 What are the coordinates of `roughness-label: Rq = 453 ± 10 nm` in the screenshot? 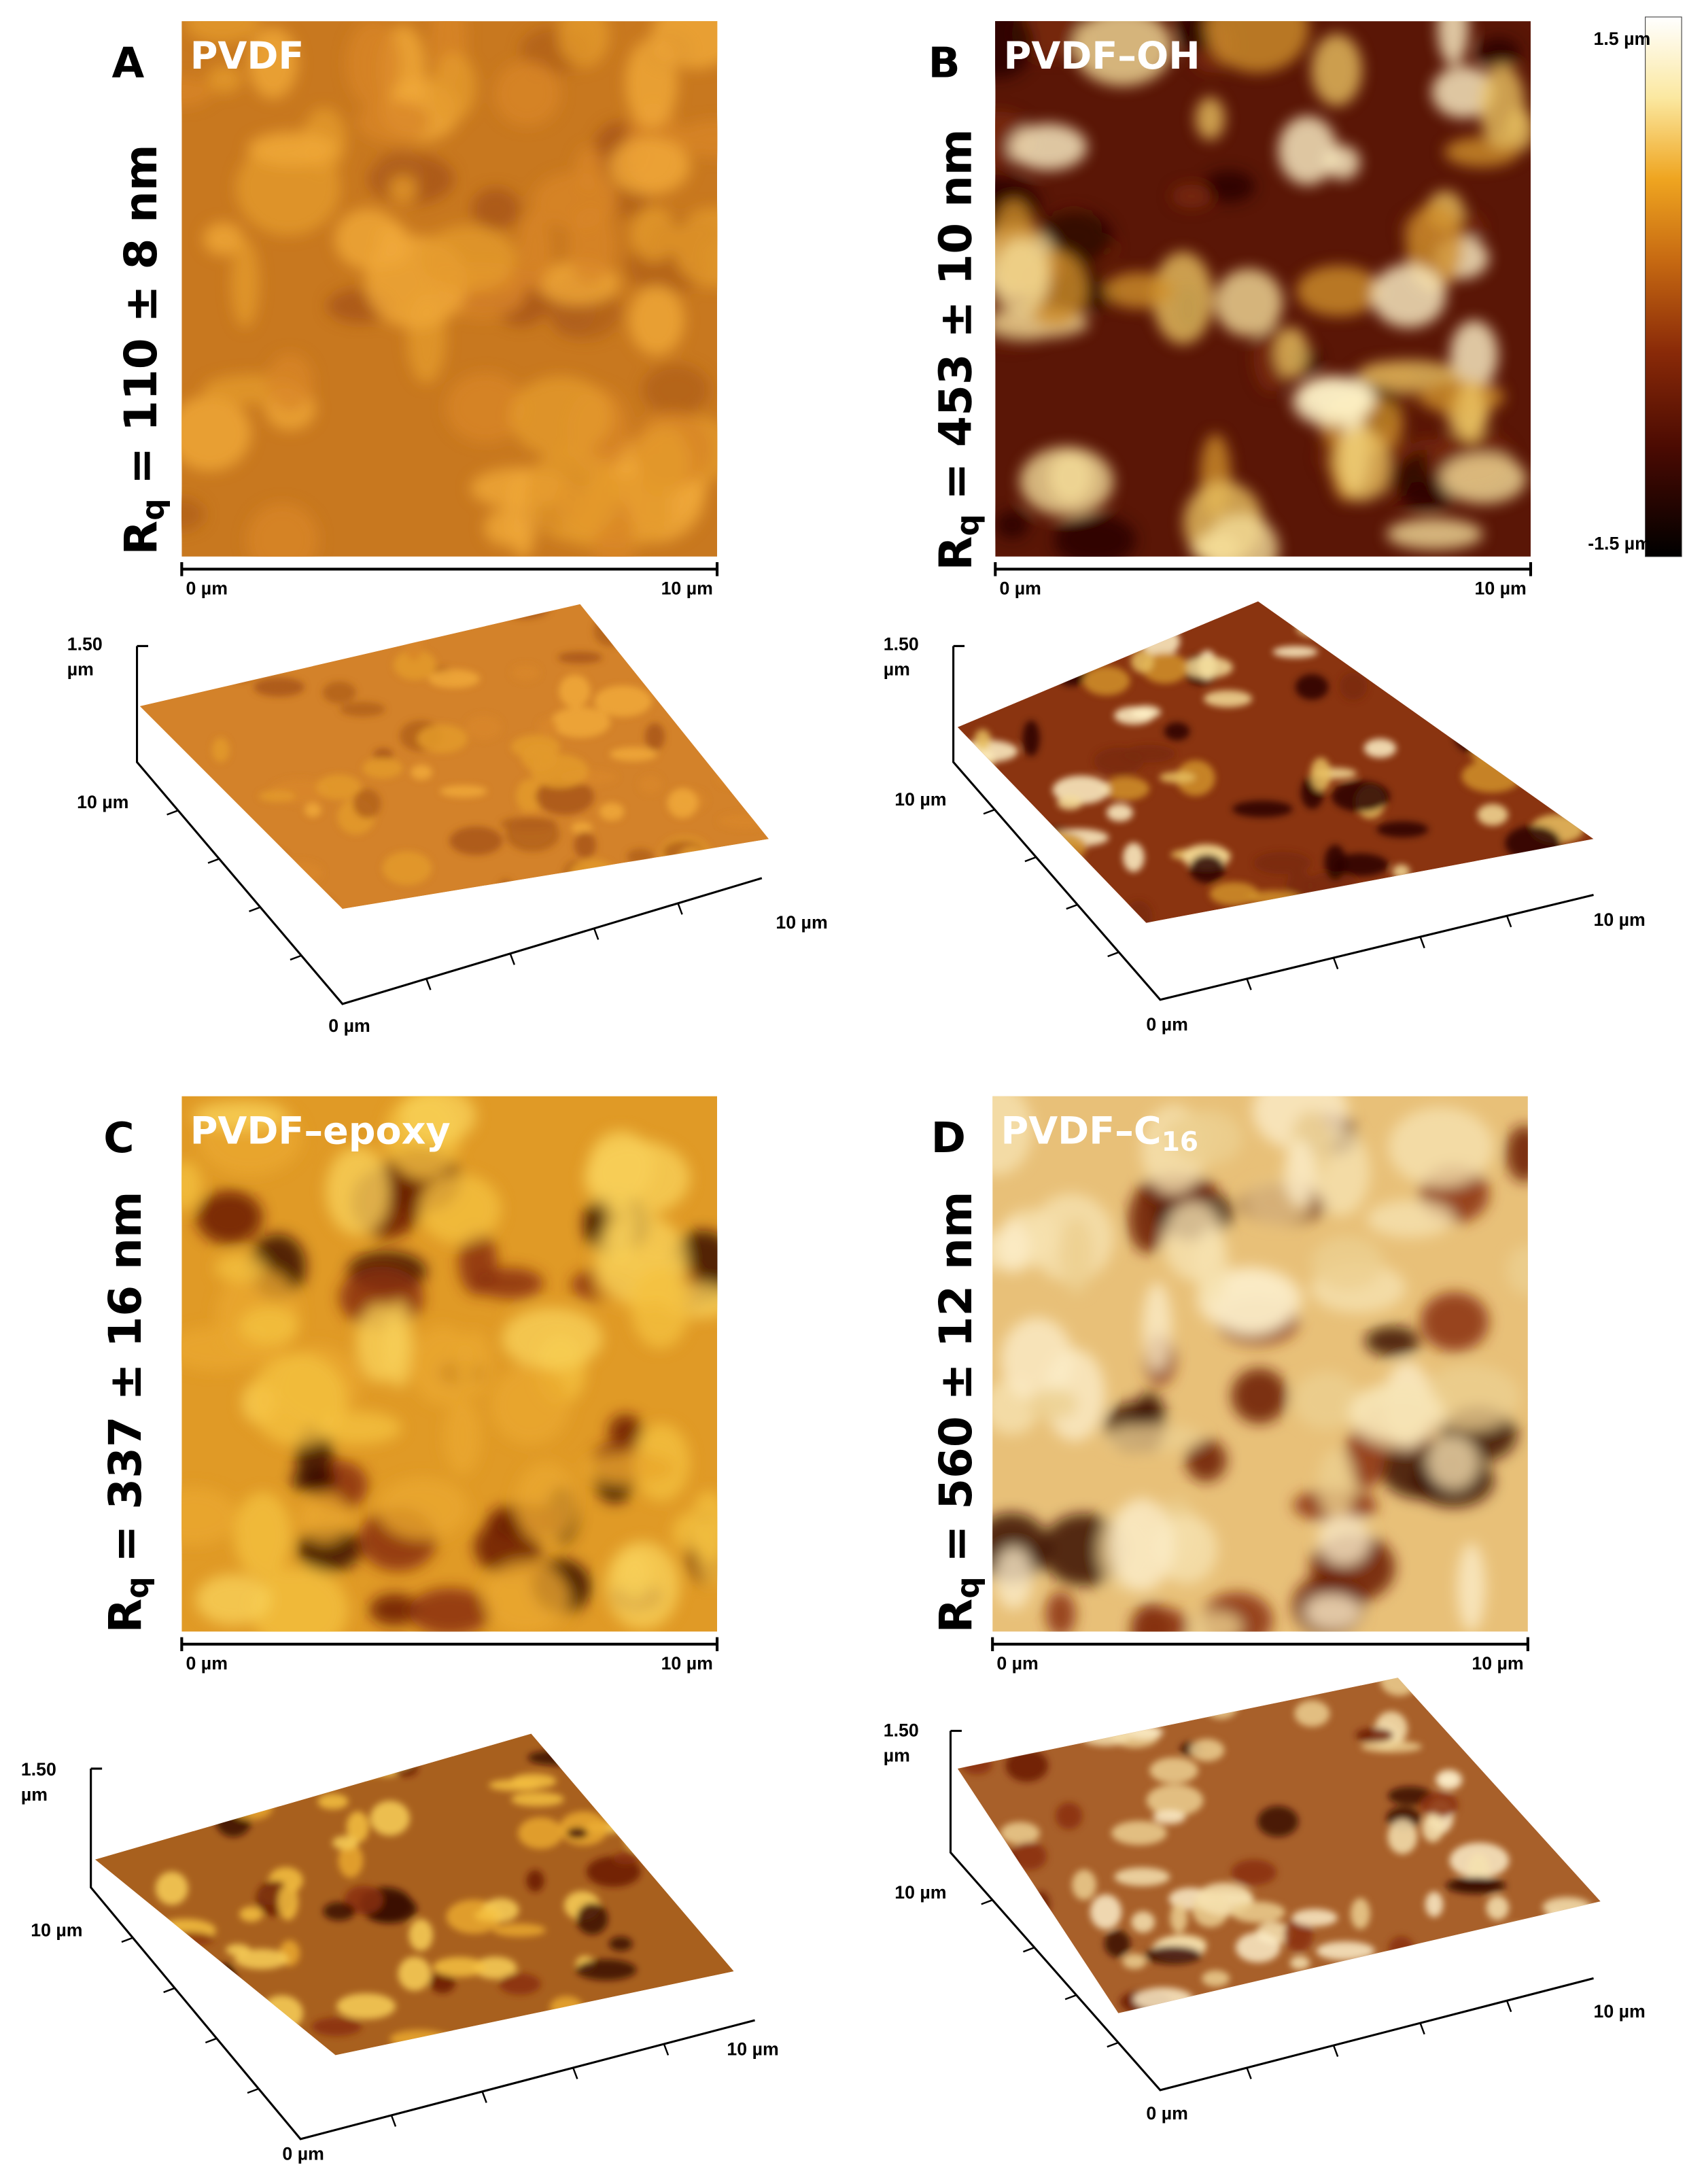 It's located at (958, 350).